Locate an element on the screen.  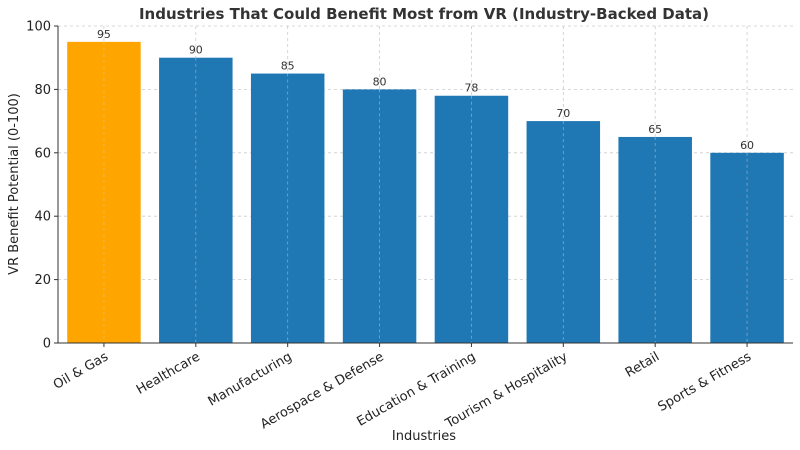
data-label: 95 is located at coordinates (104, 34).